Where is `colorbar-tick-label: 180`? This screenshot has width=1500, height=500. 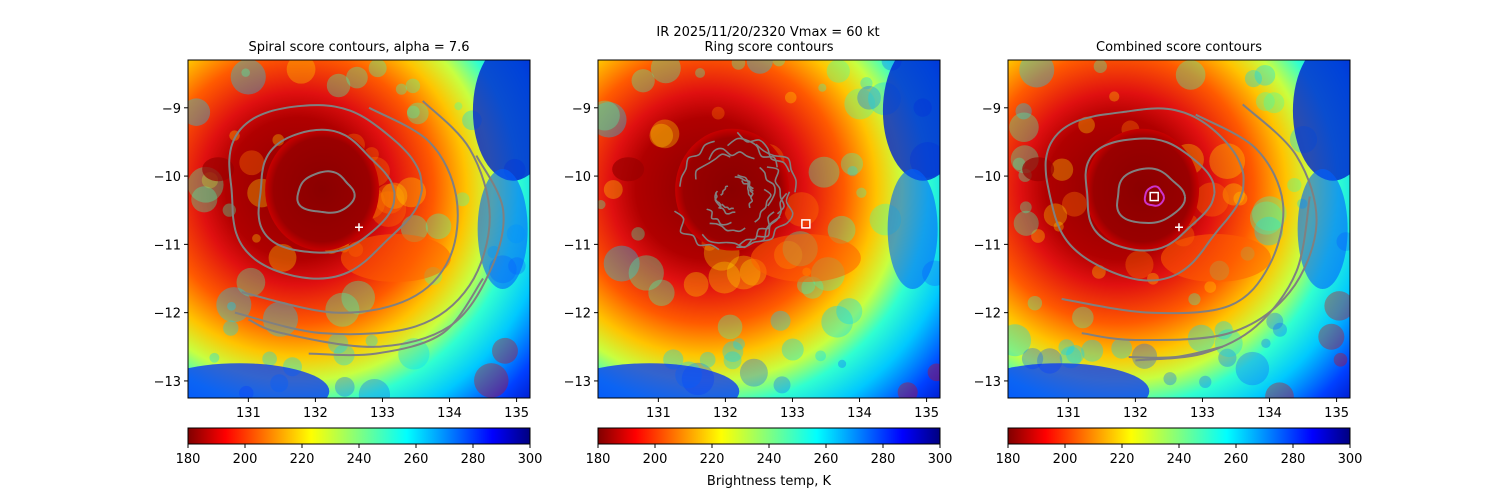 colorbar-tick-label: 180 is located at coordinates (598, 459).